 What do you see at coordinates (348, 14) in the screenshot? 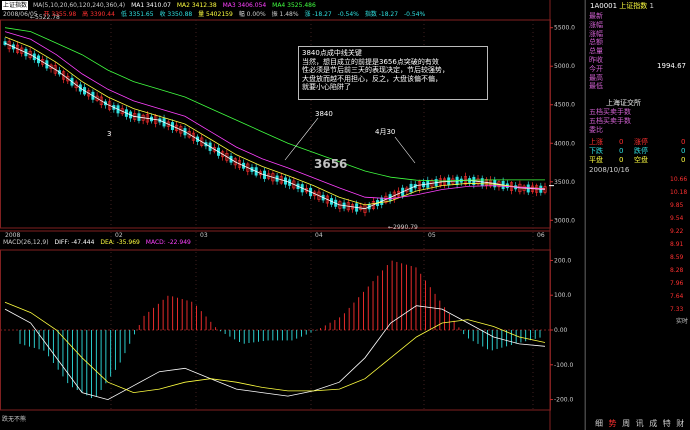
I see `change-percent: -0.54%` at bounding box center [348, 14].